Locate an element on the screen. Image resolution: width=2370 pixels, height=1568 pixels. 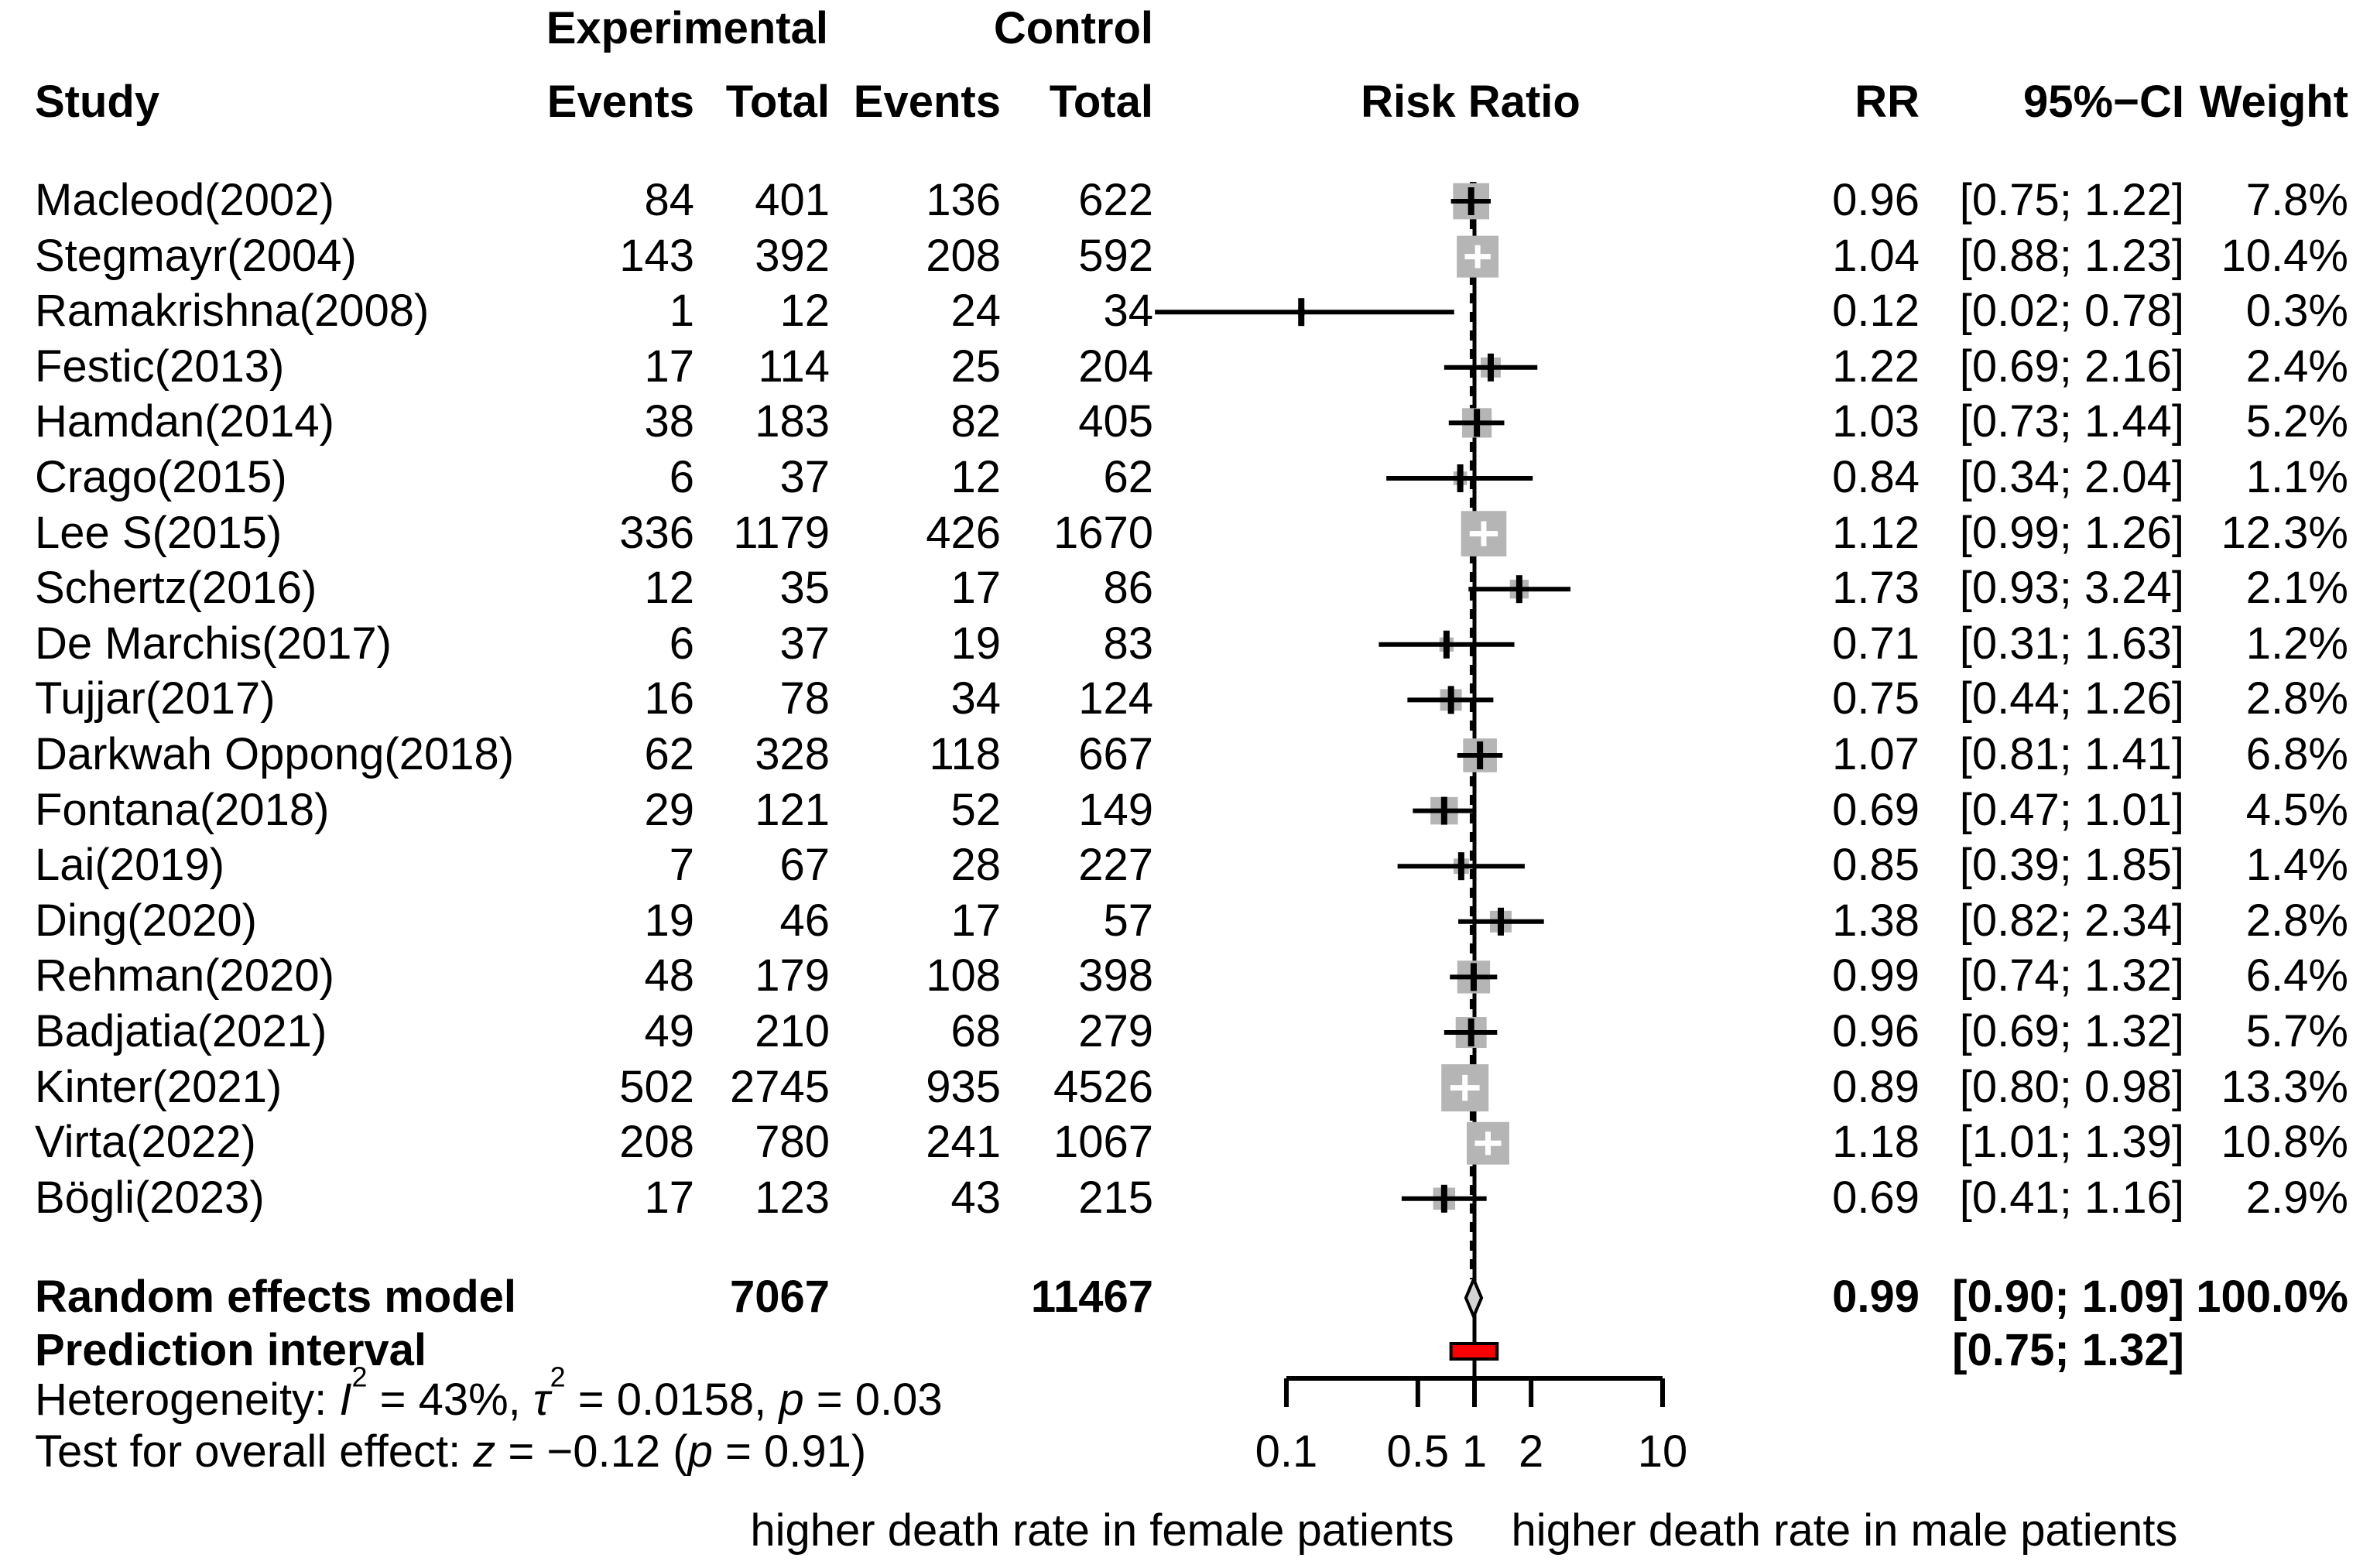
study-name: Ding(2020) is located at coordinates (146, 921).